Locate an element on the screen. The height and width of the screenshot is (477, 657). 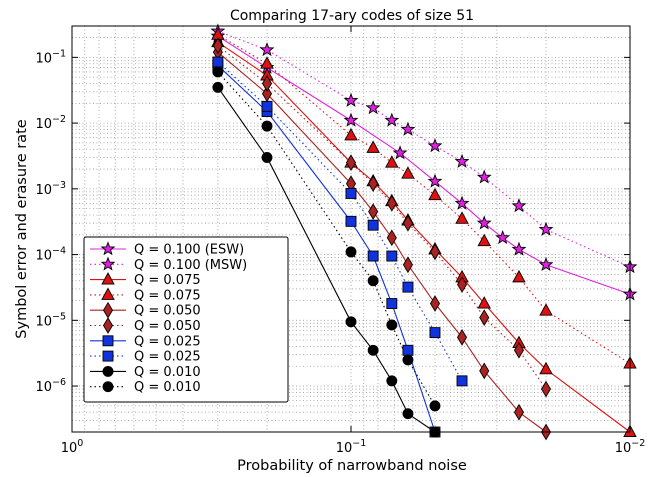
legend-label-4: Q = 0.050 is located at coordinates (167, 311).